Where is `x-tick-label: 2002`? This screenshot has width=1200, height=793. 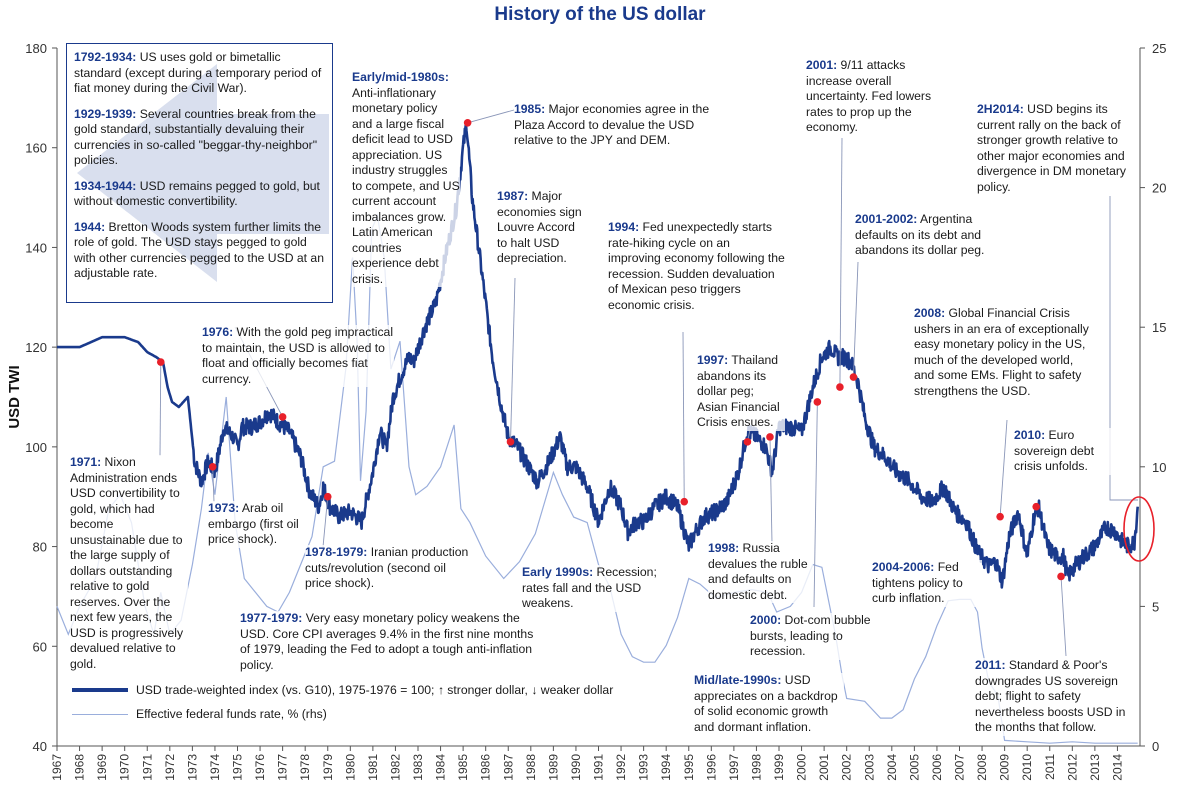 x-tick-label: 2002 is located at coordinates (847, 767).